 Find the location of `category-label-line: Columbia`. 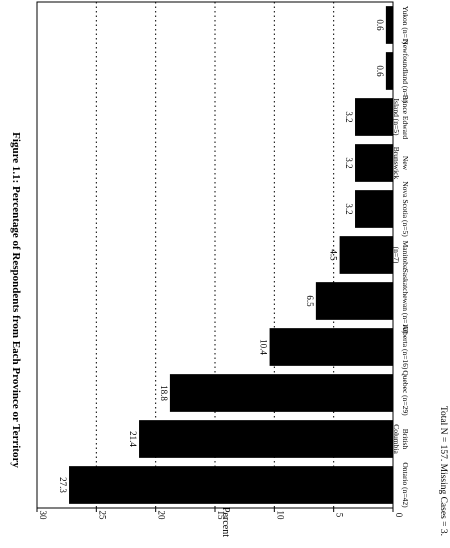

category-label-line: Columbia is located at coordinates (396, 439).